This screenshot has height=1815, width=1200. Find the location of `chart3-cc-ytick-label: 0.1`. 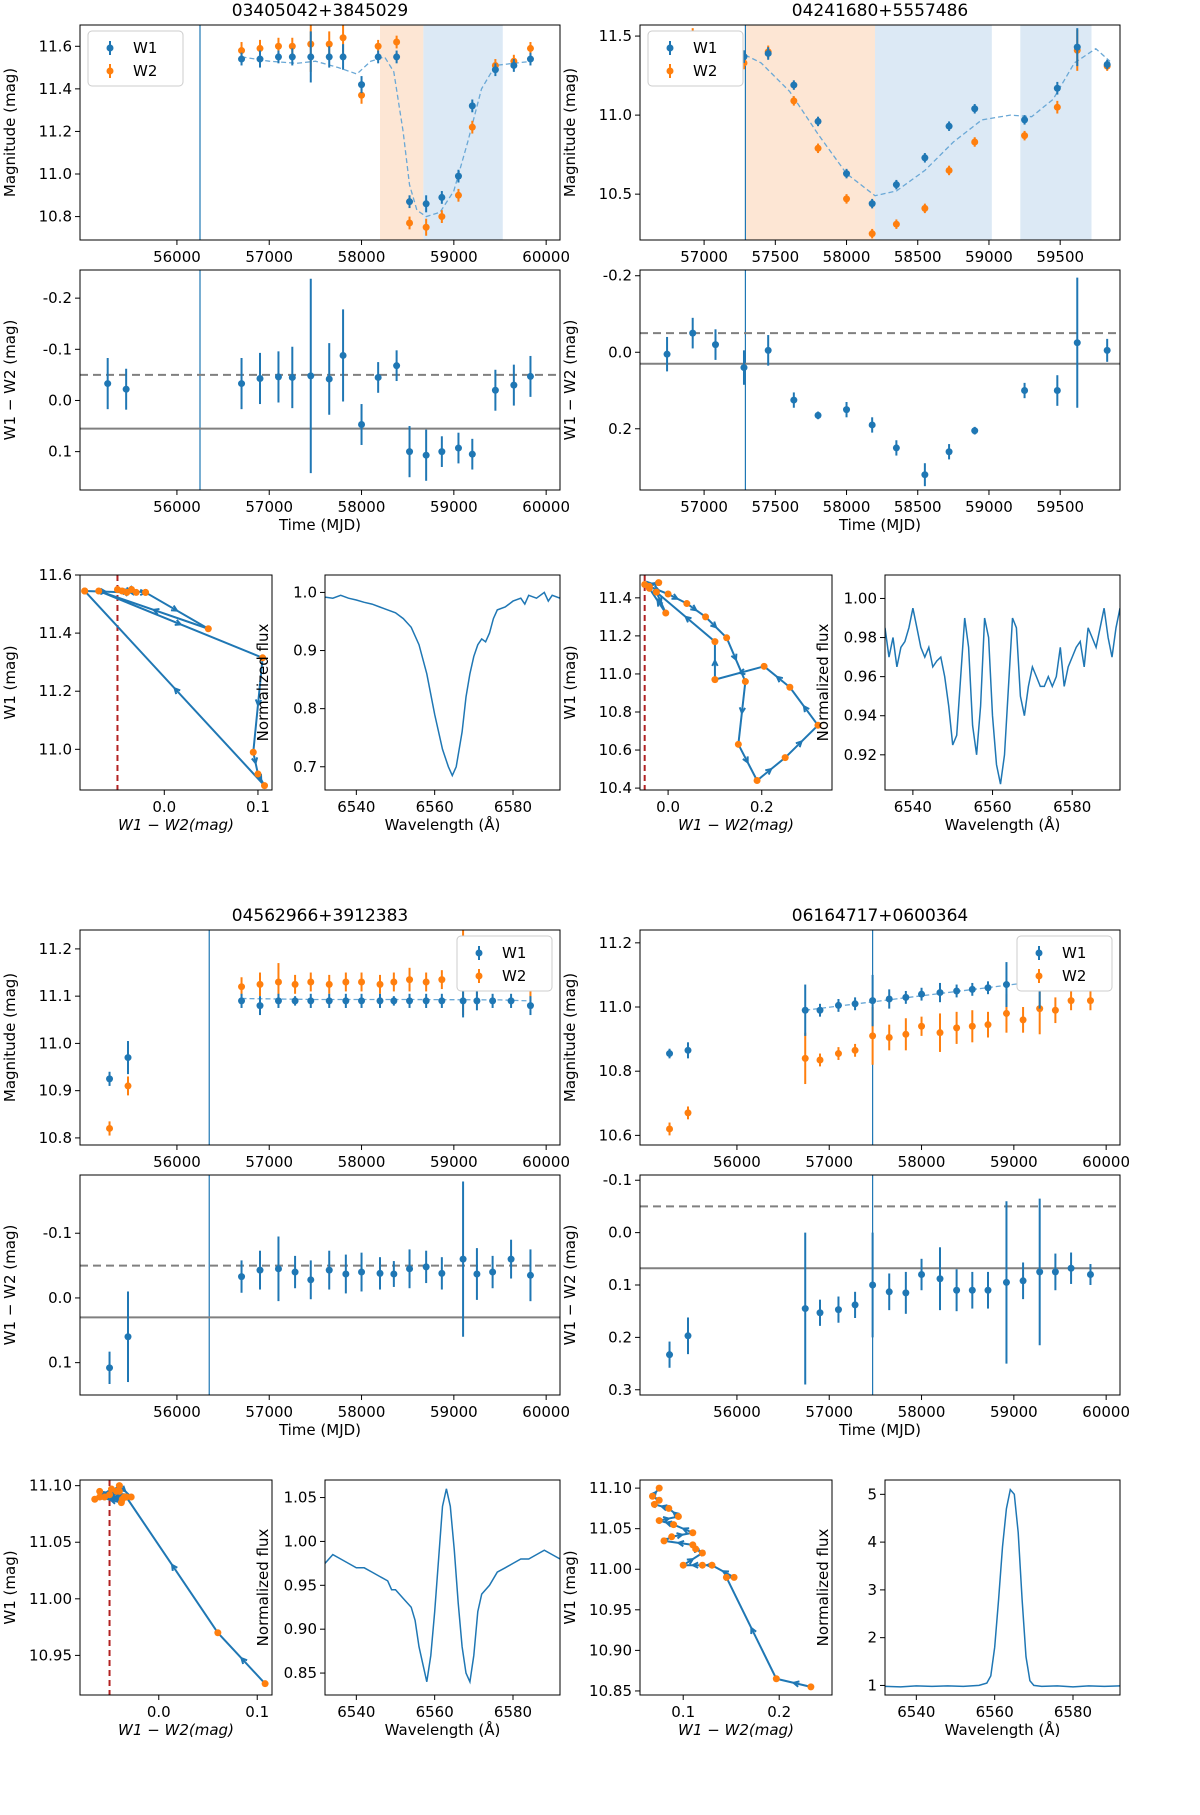

chart3-cc-ytick-label: 0.1 is located at coordinates (620, 1285).